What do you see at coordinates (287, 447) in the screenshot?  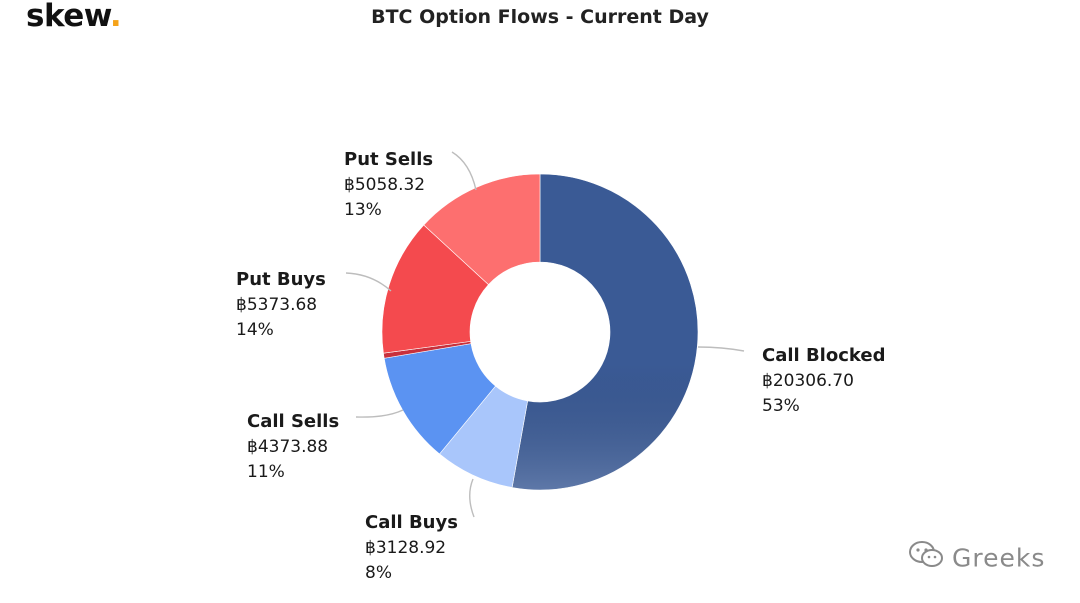 I see `label-value-call-sells: ฿4373.88` at bounding box center [287, 447].